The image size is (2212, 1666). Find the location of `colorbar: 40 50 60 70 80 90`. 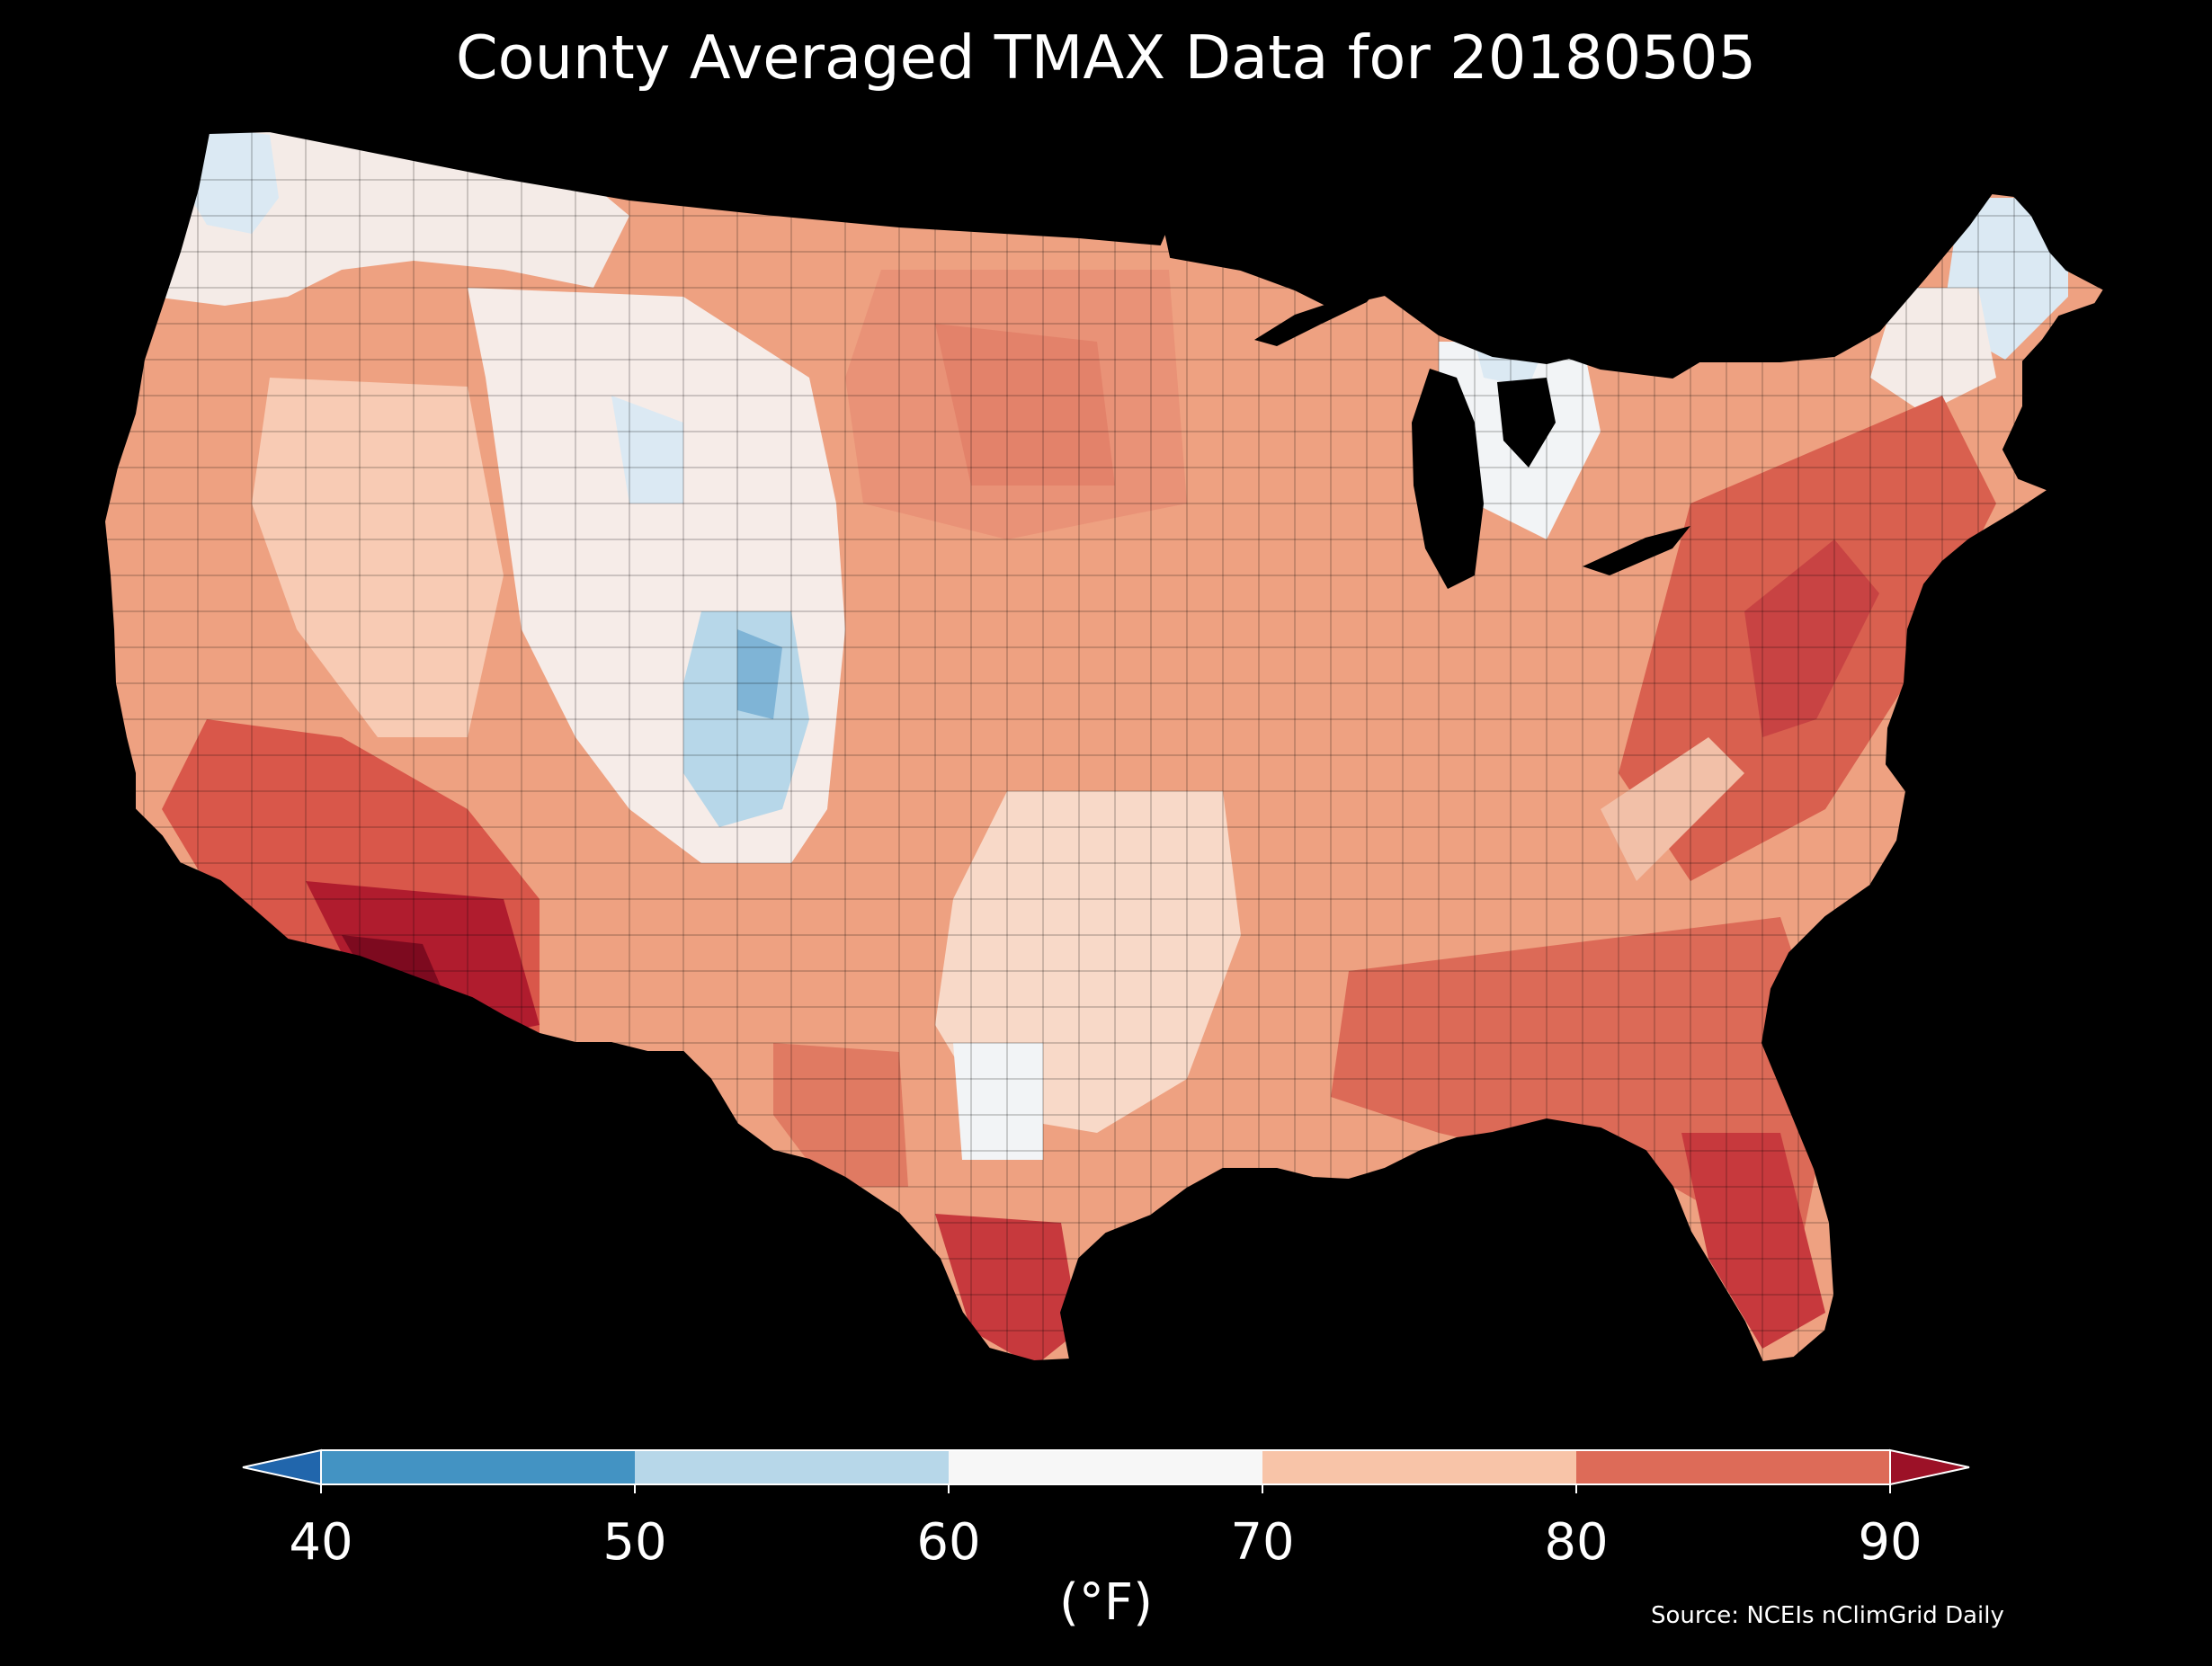

colorbar: 40 50 60 70 80 90 is located at coordinates (1106, 1510).